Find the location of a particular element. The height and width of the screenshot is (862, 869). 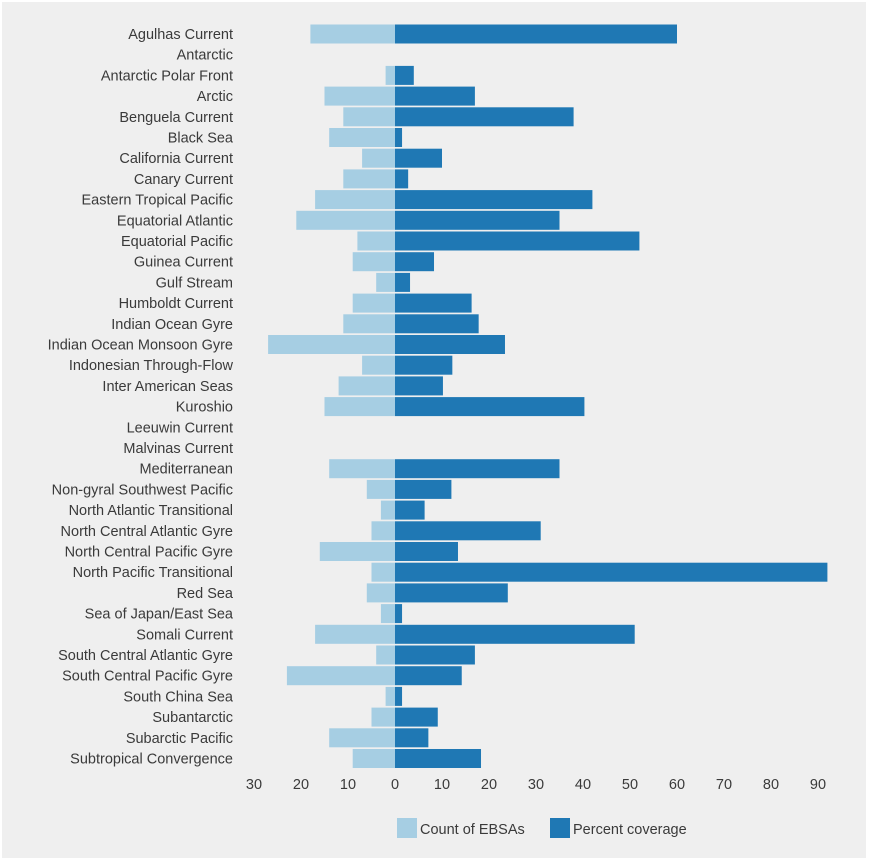

x-tick-label-8: 50 is located at coordinates (630, 785).